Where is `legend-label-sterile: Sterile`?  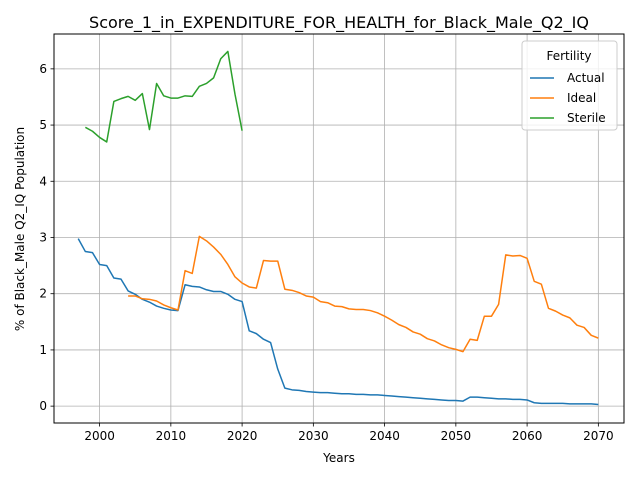
legend-label-sterile: Sterile is located at coordinates (586, 118).